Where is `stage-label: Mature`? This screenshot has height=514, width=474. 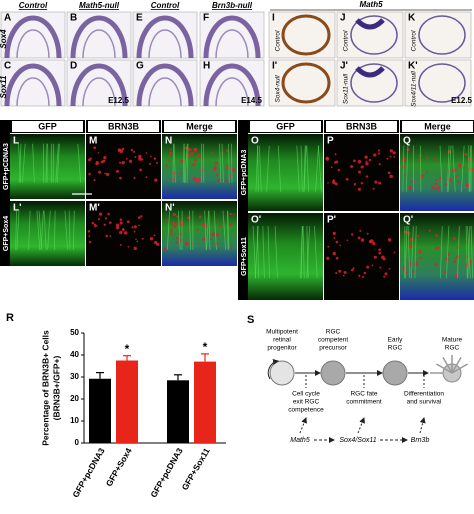 stage-label: Mature is located at coordinates (452, 340).